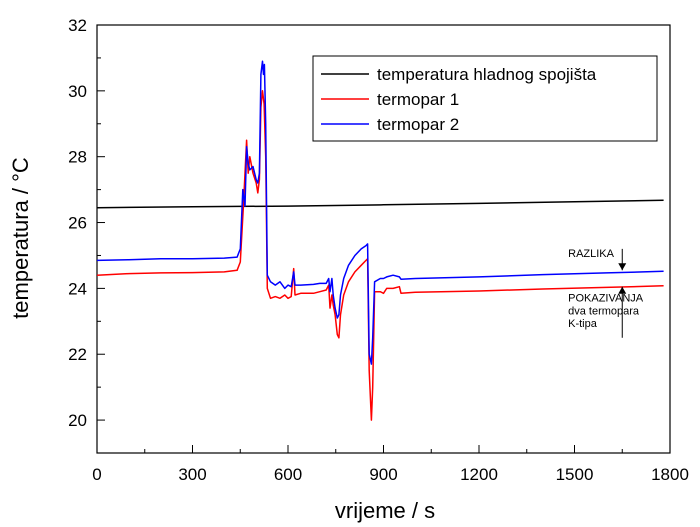 The height and width of the screenshot is (527, 700). I want to click on y-tick-label: 20, so click(77, 420).